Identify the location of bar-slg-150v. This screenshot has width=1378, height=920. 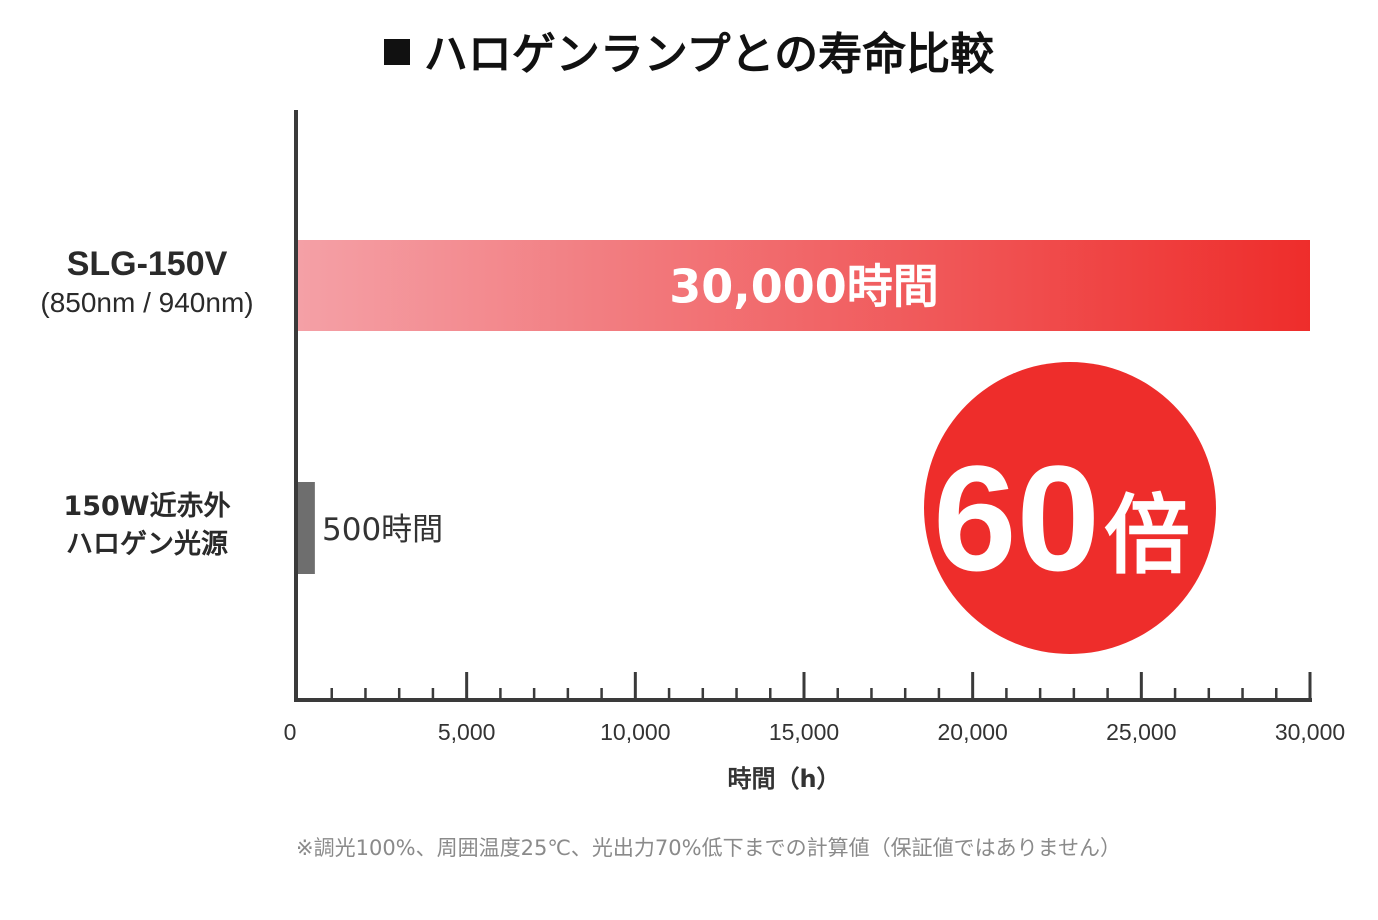
(804, 285).